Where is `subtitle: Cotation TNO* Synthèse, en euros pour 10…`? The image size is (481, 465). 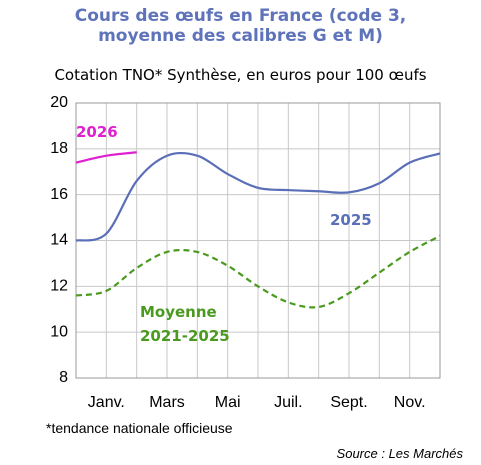 subtitle: Cotation TNO* Synthèse, en euros pour 10… is located at coordinates (240, 75).